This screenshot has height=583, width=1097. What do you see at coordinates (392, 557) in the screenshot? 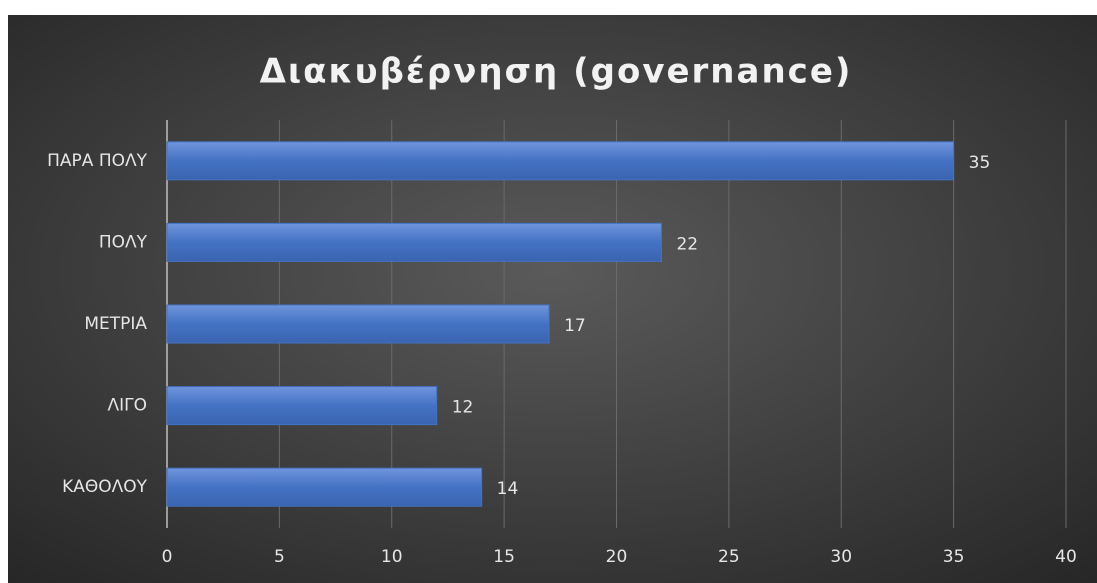
I see `x-tick-label: 10` at bounding box center [392, 557].